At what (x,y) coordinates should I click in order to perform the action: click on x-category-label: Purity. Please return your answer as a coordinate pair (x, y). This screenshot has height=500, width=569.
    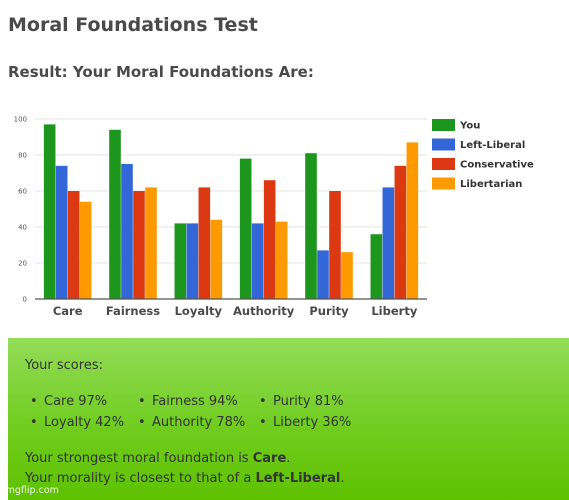
    Looking at the image, I should click on (329, 311).